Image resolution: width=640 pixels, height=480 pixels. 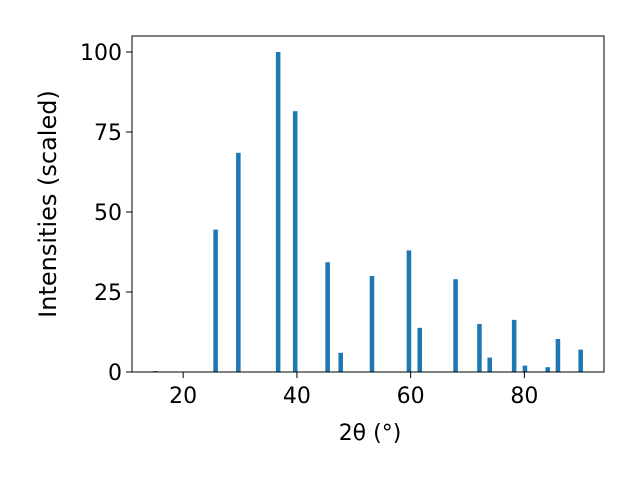 I want to click on x-tick-label: 40, so click(x=297, y=396).